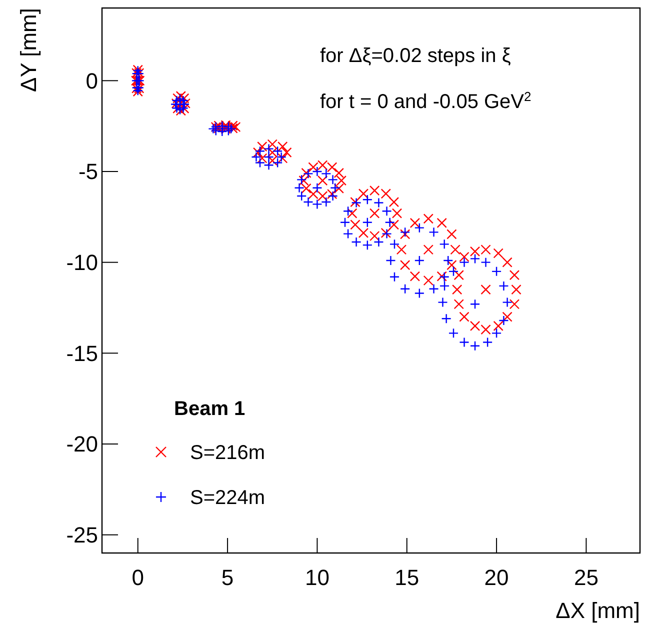  I want to click on x-tick-label: 25, so click(586, 577).